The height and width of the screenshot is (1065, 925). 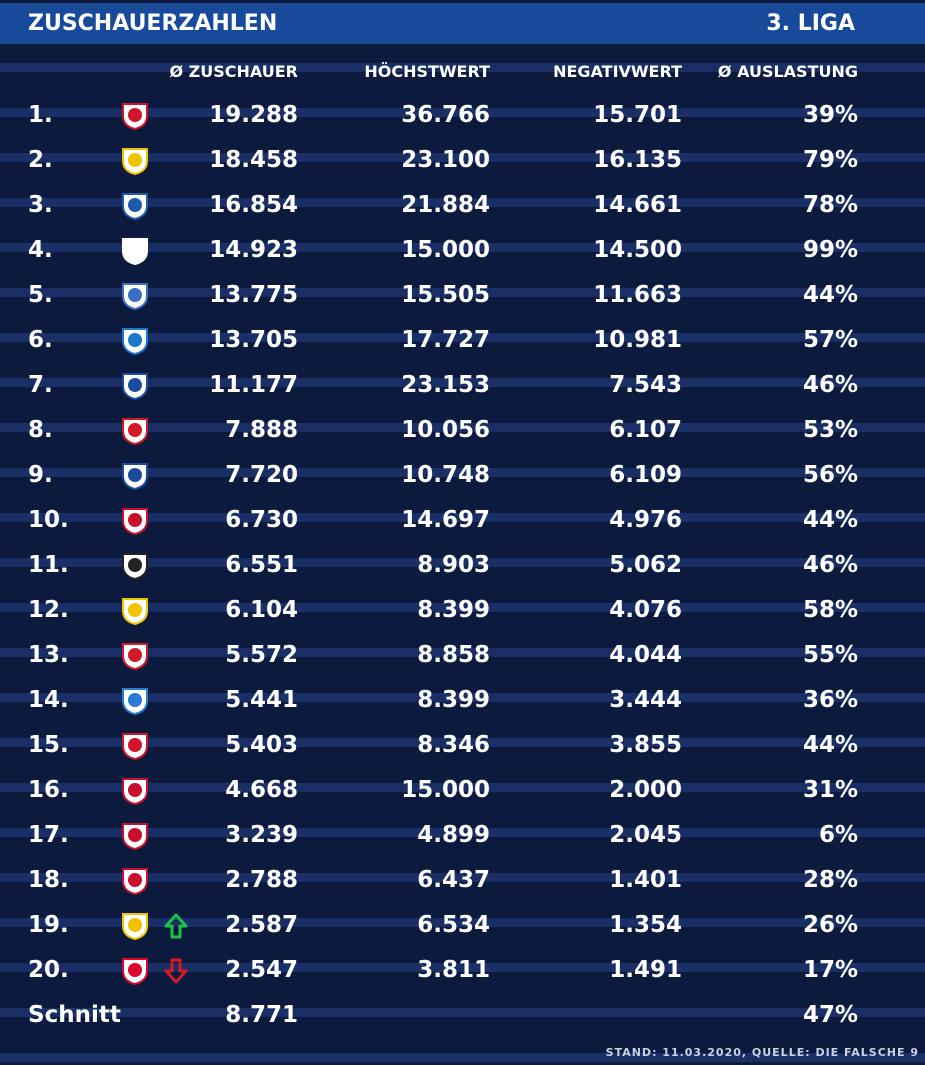 I want to click on rank-cell: 12., so click(x=48, y=610).